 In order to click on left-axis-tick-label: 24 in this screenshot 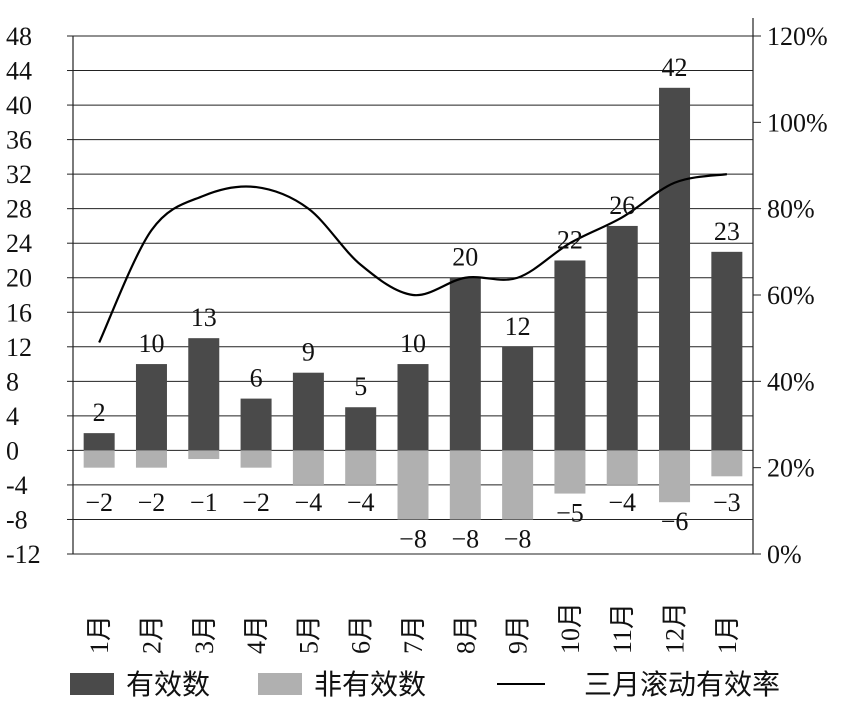, I will do `click(19, 243)`.